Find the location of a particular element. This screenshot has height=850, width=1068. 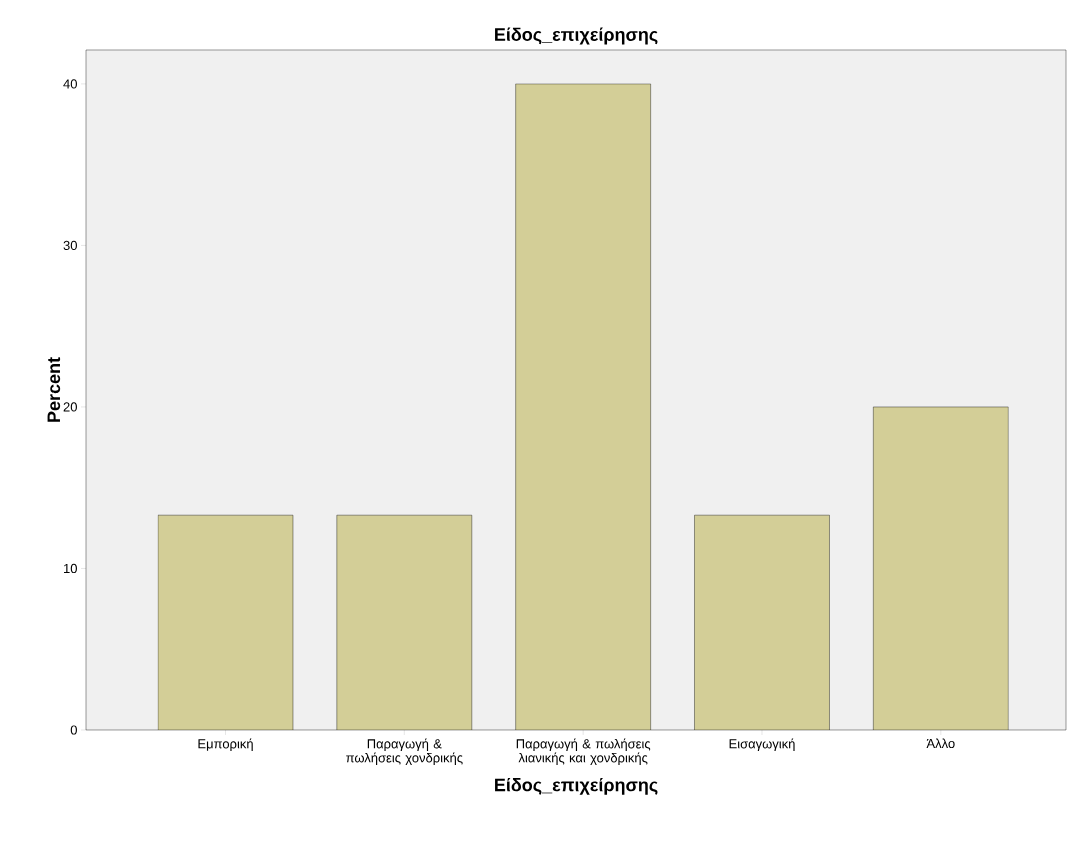

x-tick-label: Παραγωγή & πωλήσεις χονδρικής is located at coordinates (404, 752).